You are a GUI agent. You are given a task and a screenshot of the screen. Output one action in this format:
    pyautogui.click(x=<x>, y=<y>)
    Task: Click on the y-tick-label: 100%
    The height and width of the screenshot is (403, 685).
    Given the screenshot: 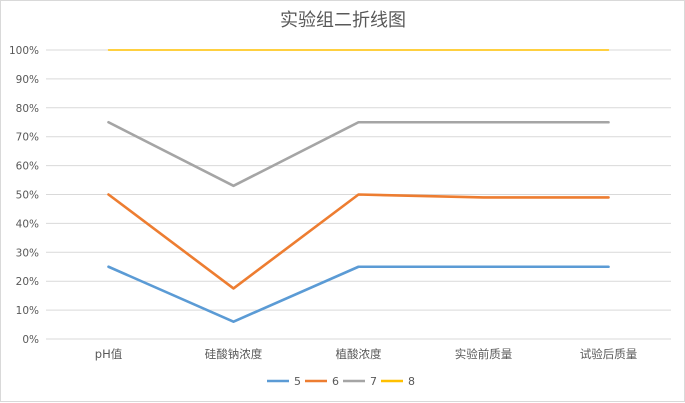 What is the action you would take?
    pyautogui.click(x=24, y=51)
    